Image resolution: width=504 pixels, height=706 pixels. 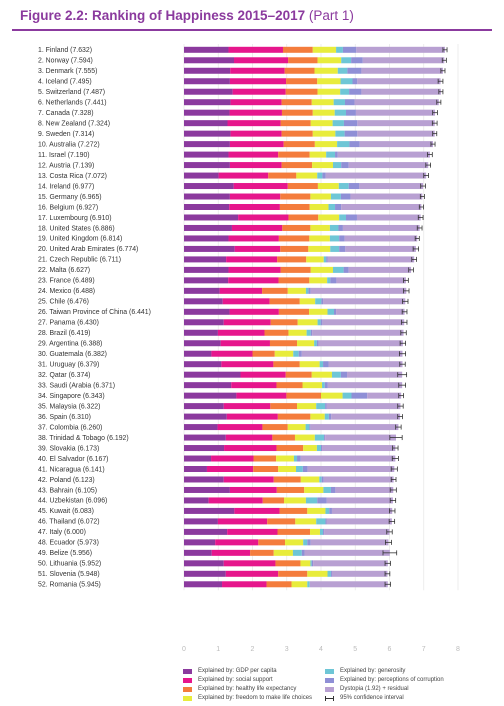 What do you see at coordinates (355, 649) in the screenshot?
I see `x-tick-label: 5` at bounding box center [355, 649].